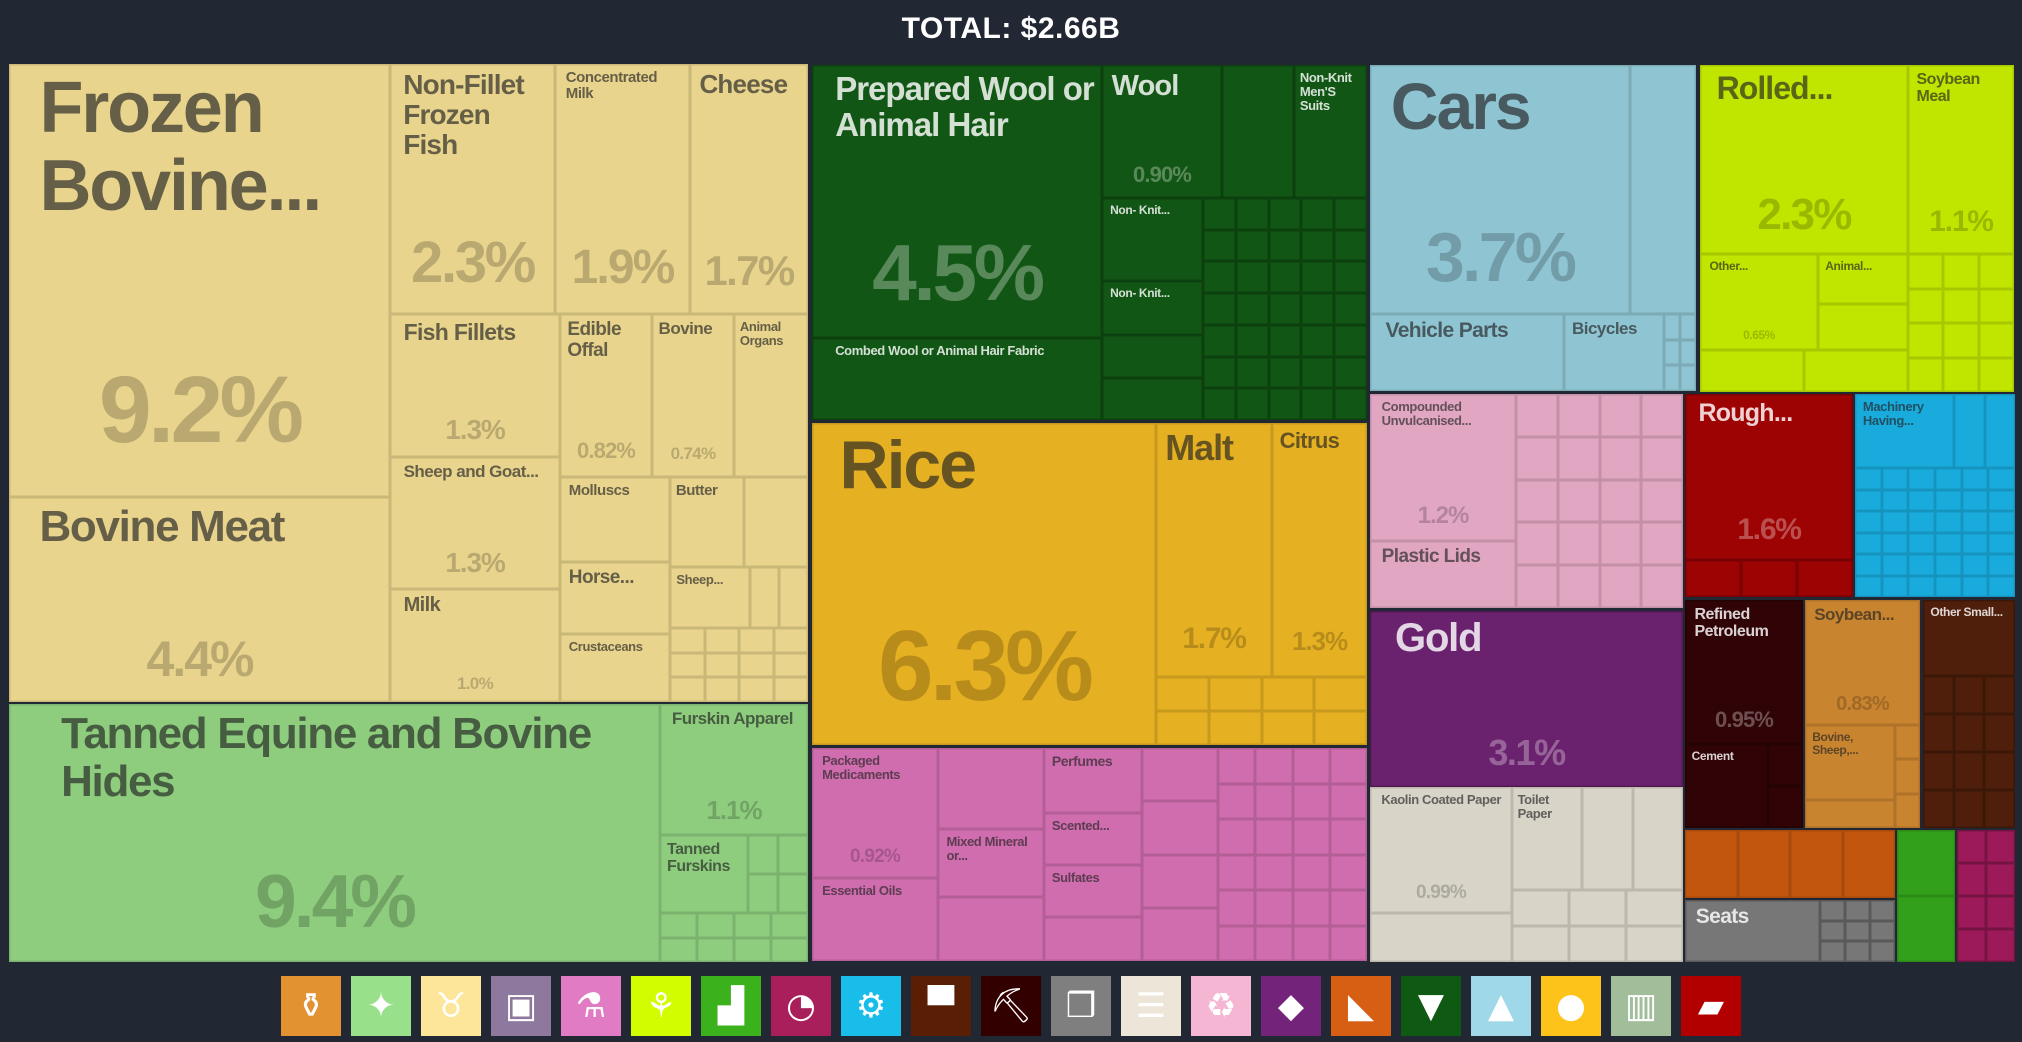  What do you see at coordinates (1291, 1006) in the screenshot?
I see `diamond-icon: ◆` at bounding box center [1291, 1006].